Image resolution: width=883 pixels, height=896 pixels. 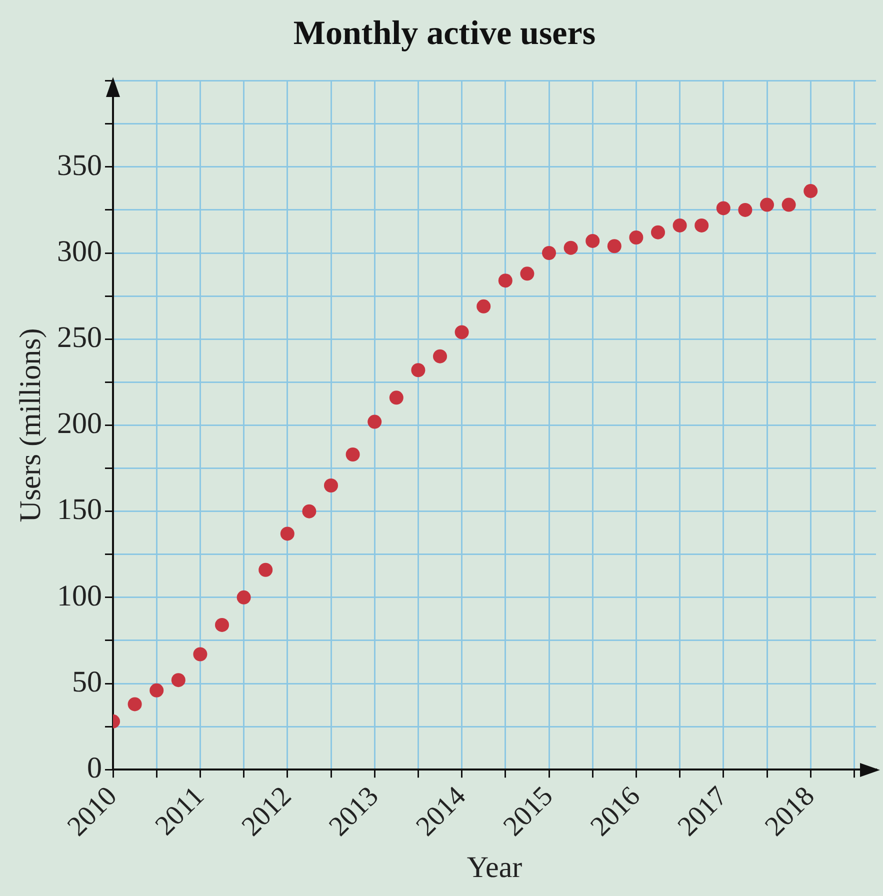 What do you see at coordinates (79, 595) in the screenshot?
I see `y-tick-label: 100` at bounding box center [79, 595].